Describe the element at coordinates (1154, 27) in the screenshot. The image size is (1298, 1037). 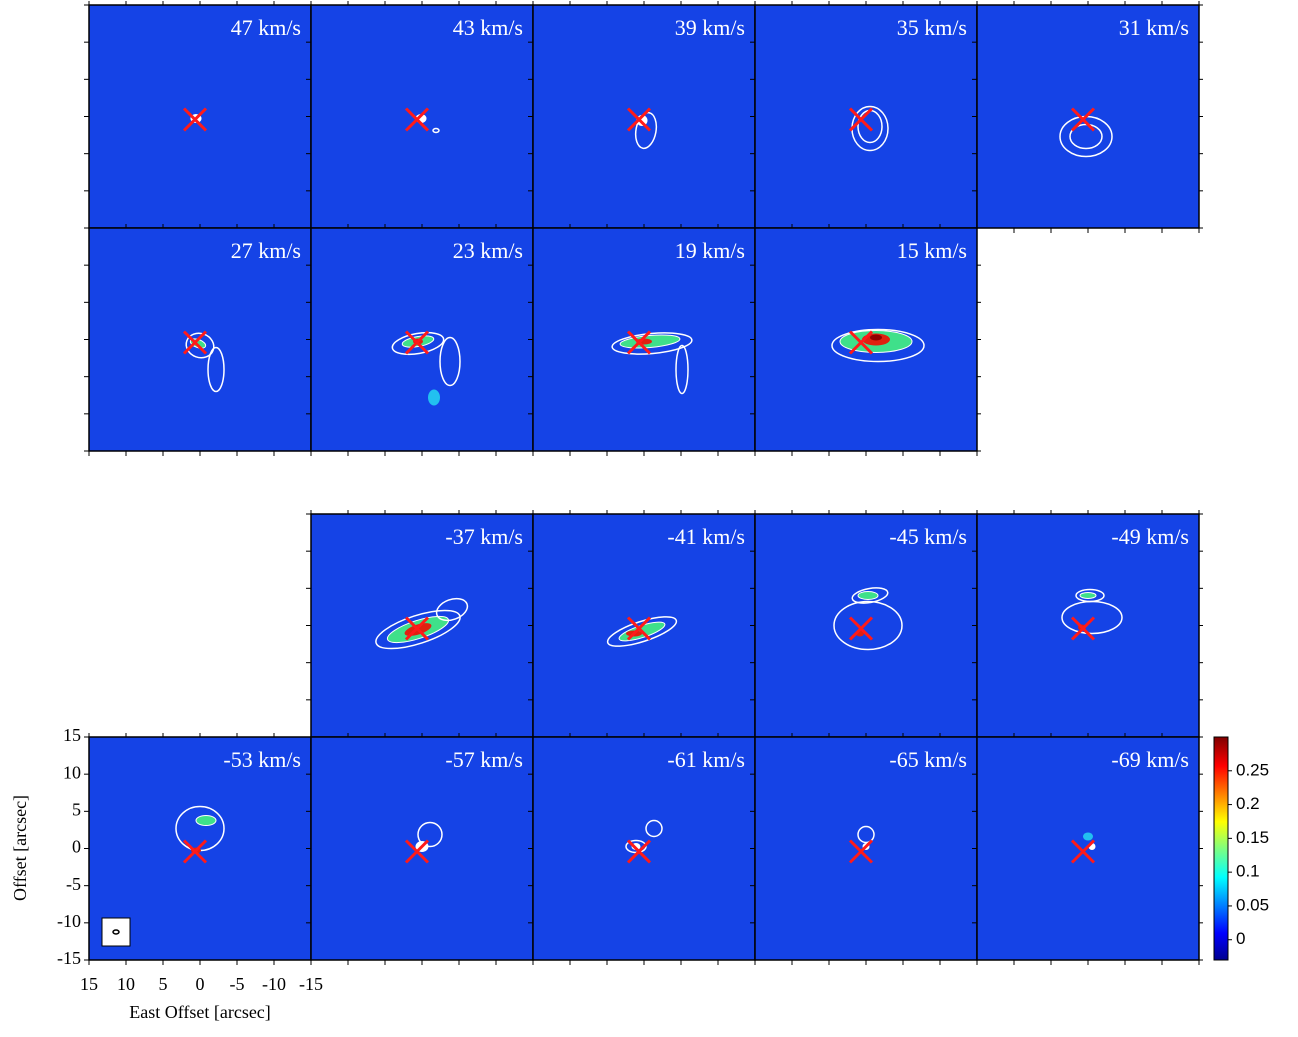
I see `panel-label: 31 km/s` at that location.